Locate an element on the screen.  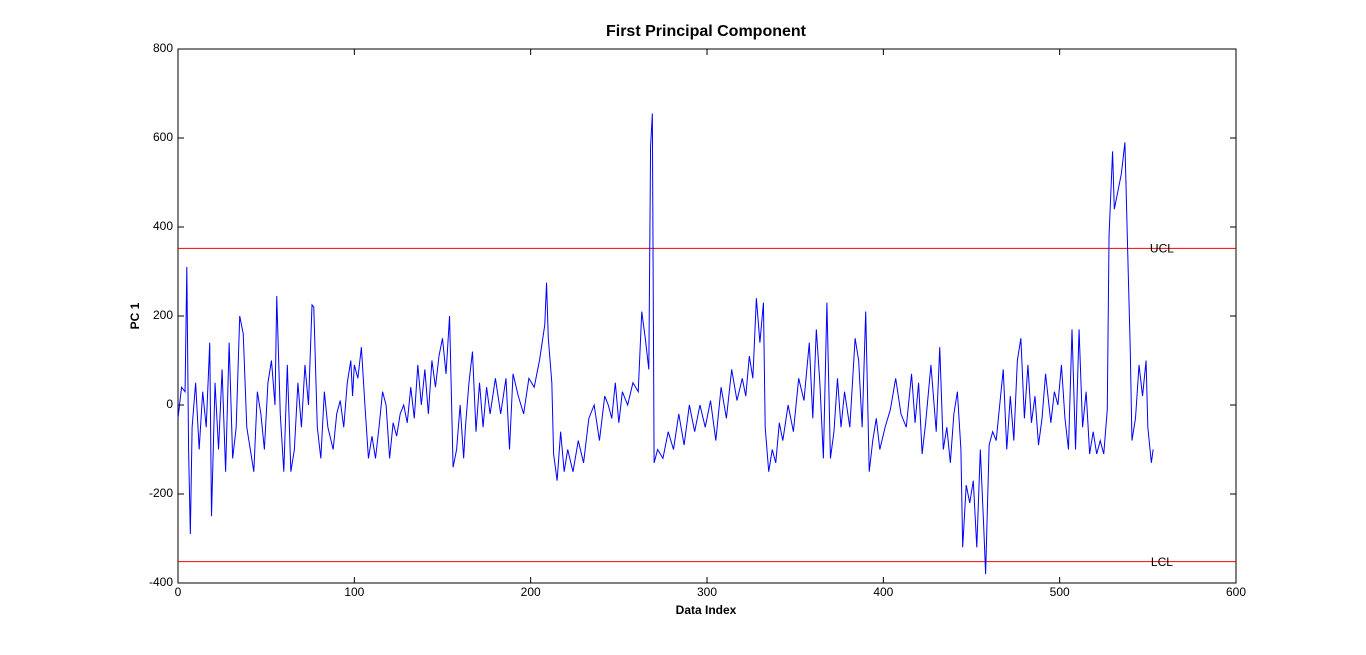
control-limit-label: LCL is located at coordinates (1162, 562).